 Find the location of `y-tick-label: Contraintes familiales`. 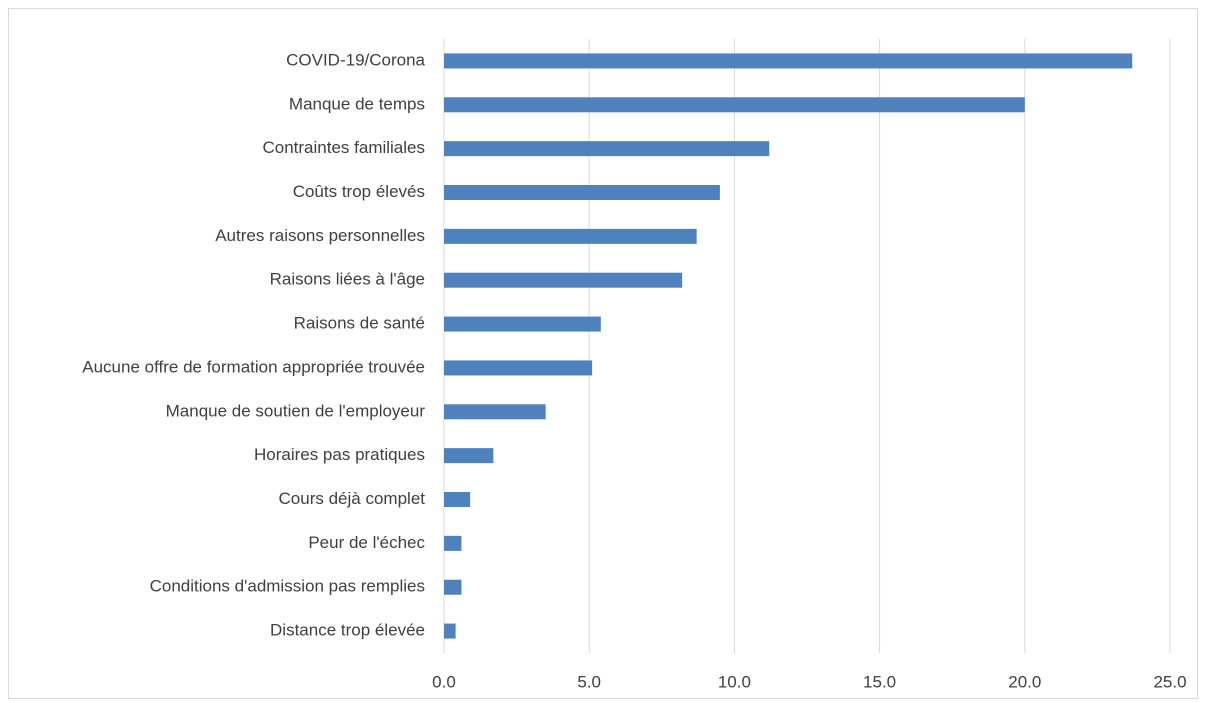

y-tick-label: Contraintes familiales is located at coordinates (343, 147).